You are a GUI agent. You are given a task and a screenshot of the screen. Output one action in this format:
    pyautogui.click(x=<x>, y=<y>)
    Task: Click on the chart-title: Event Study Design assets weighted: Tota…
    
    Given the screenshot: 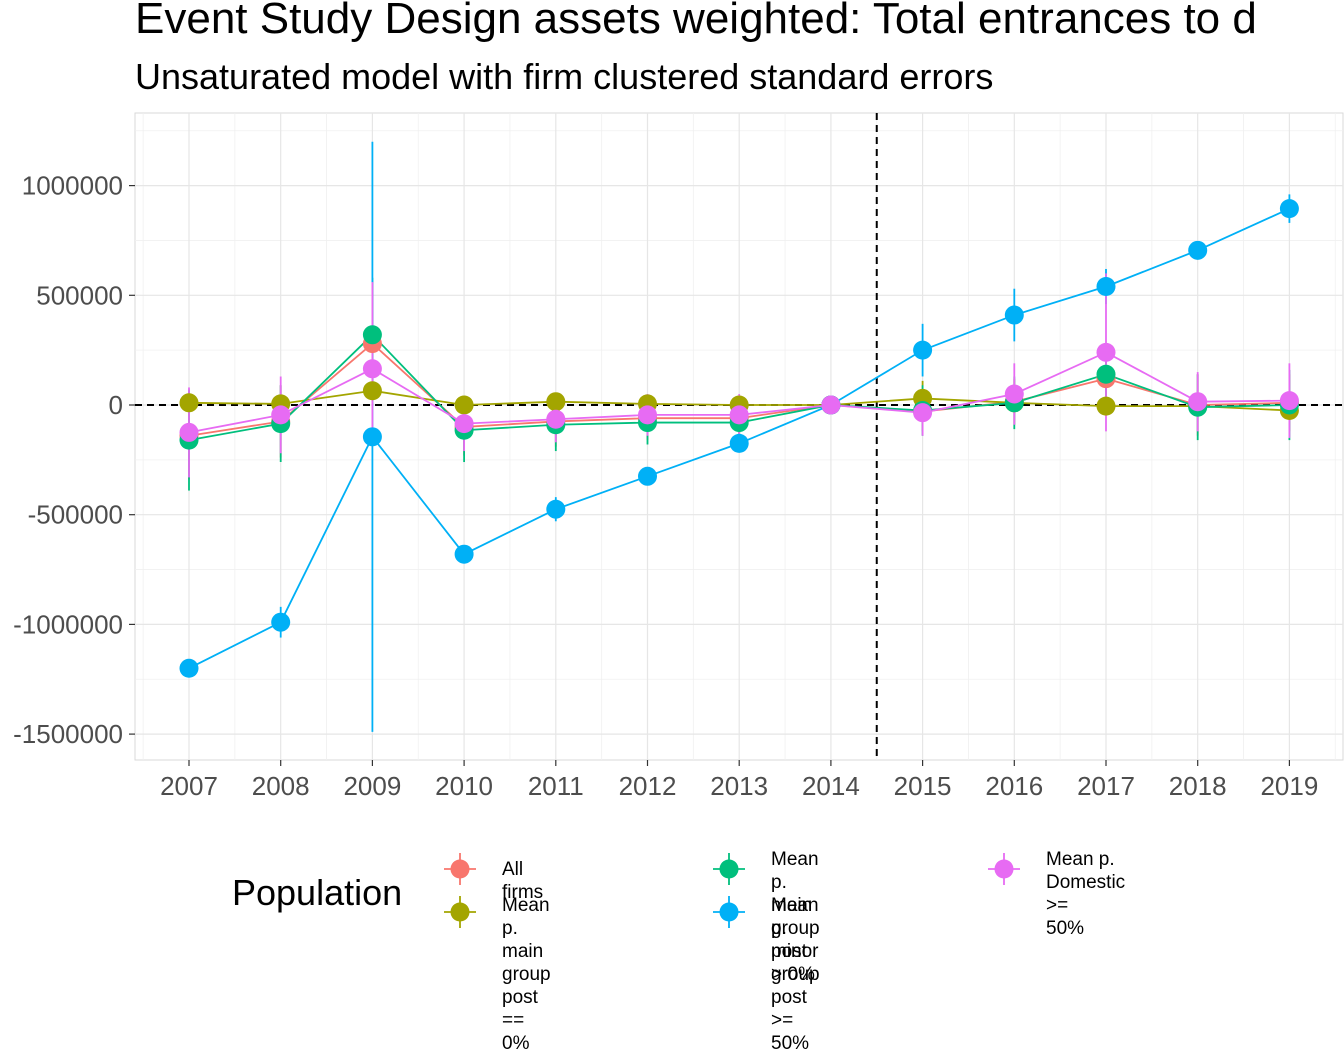 What is the action you would take?
    pyautogui.click(x=696, y=21)
    